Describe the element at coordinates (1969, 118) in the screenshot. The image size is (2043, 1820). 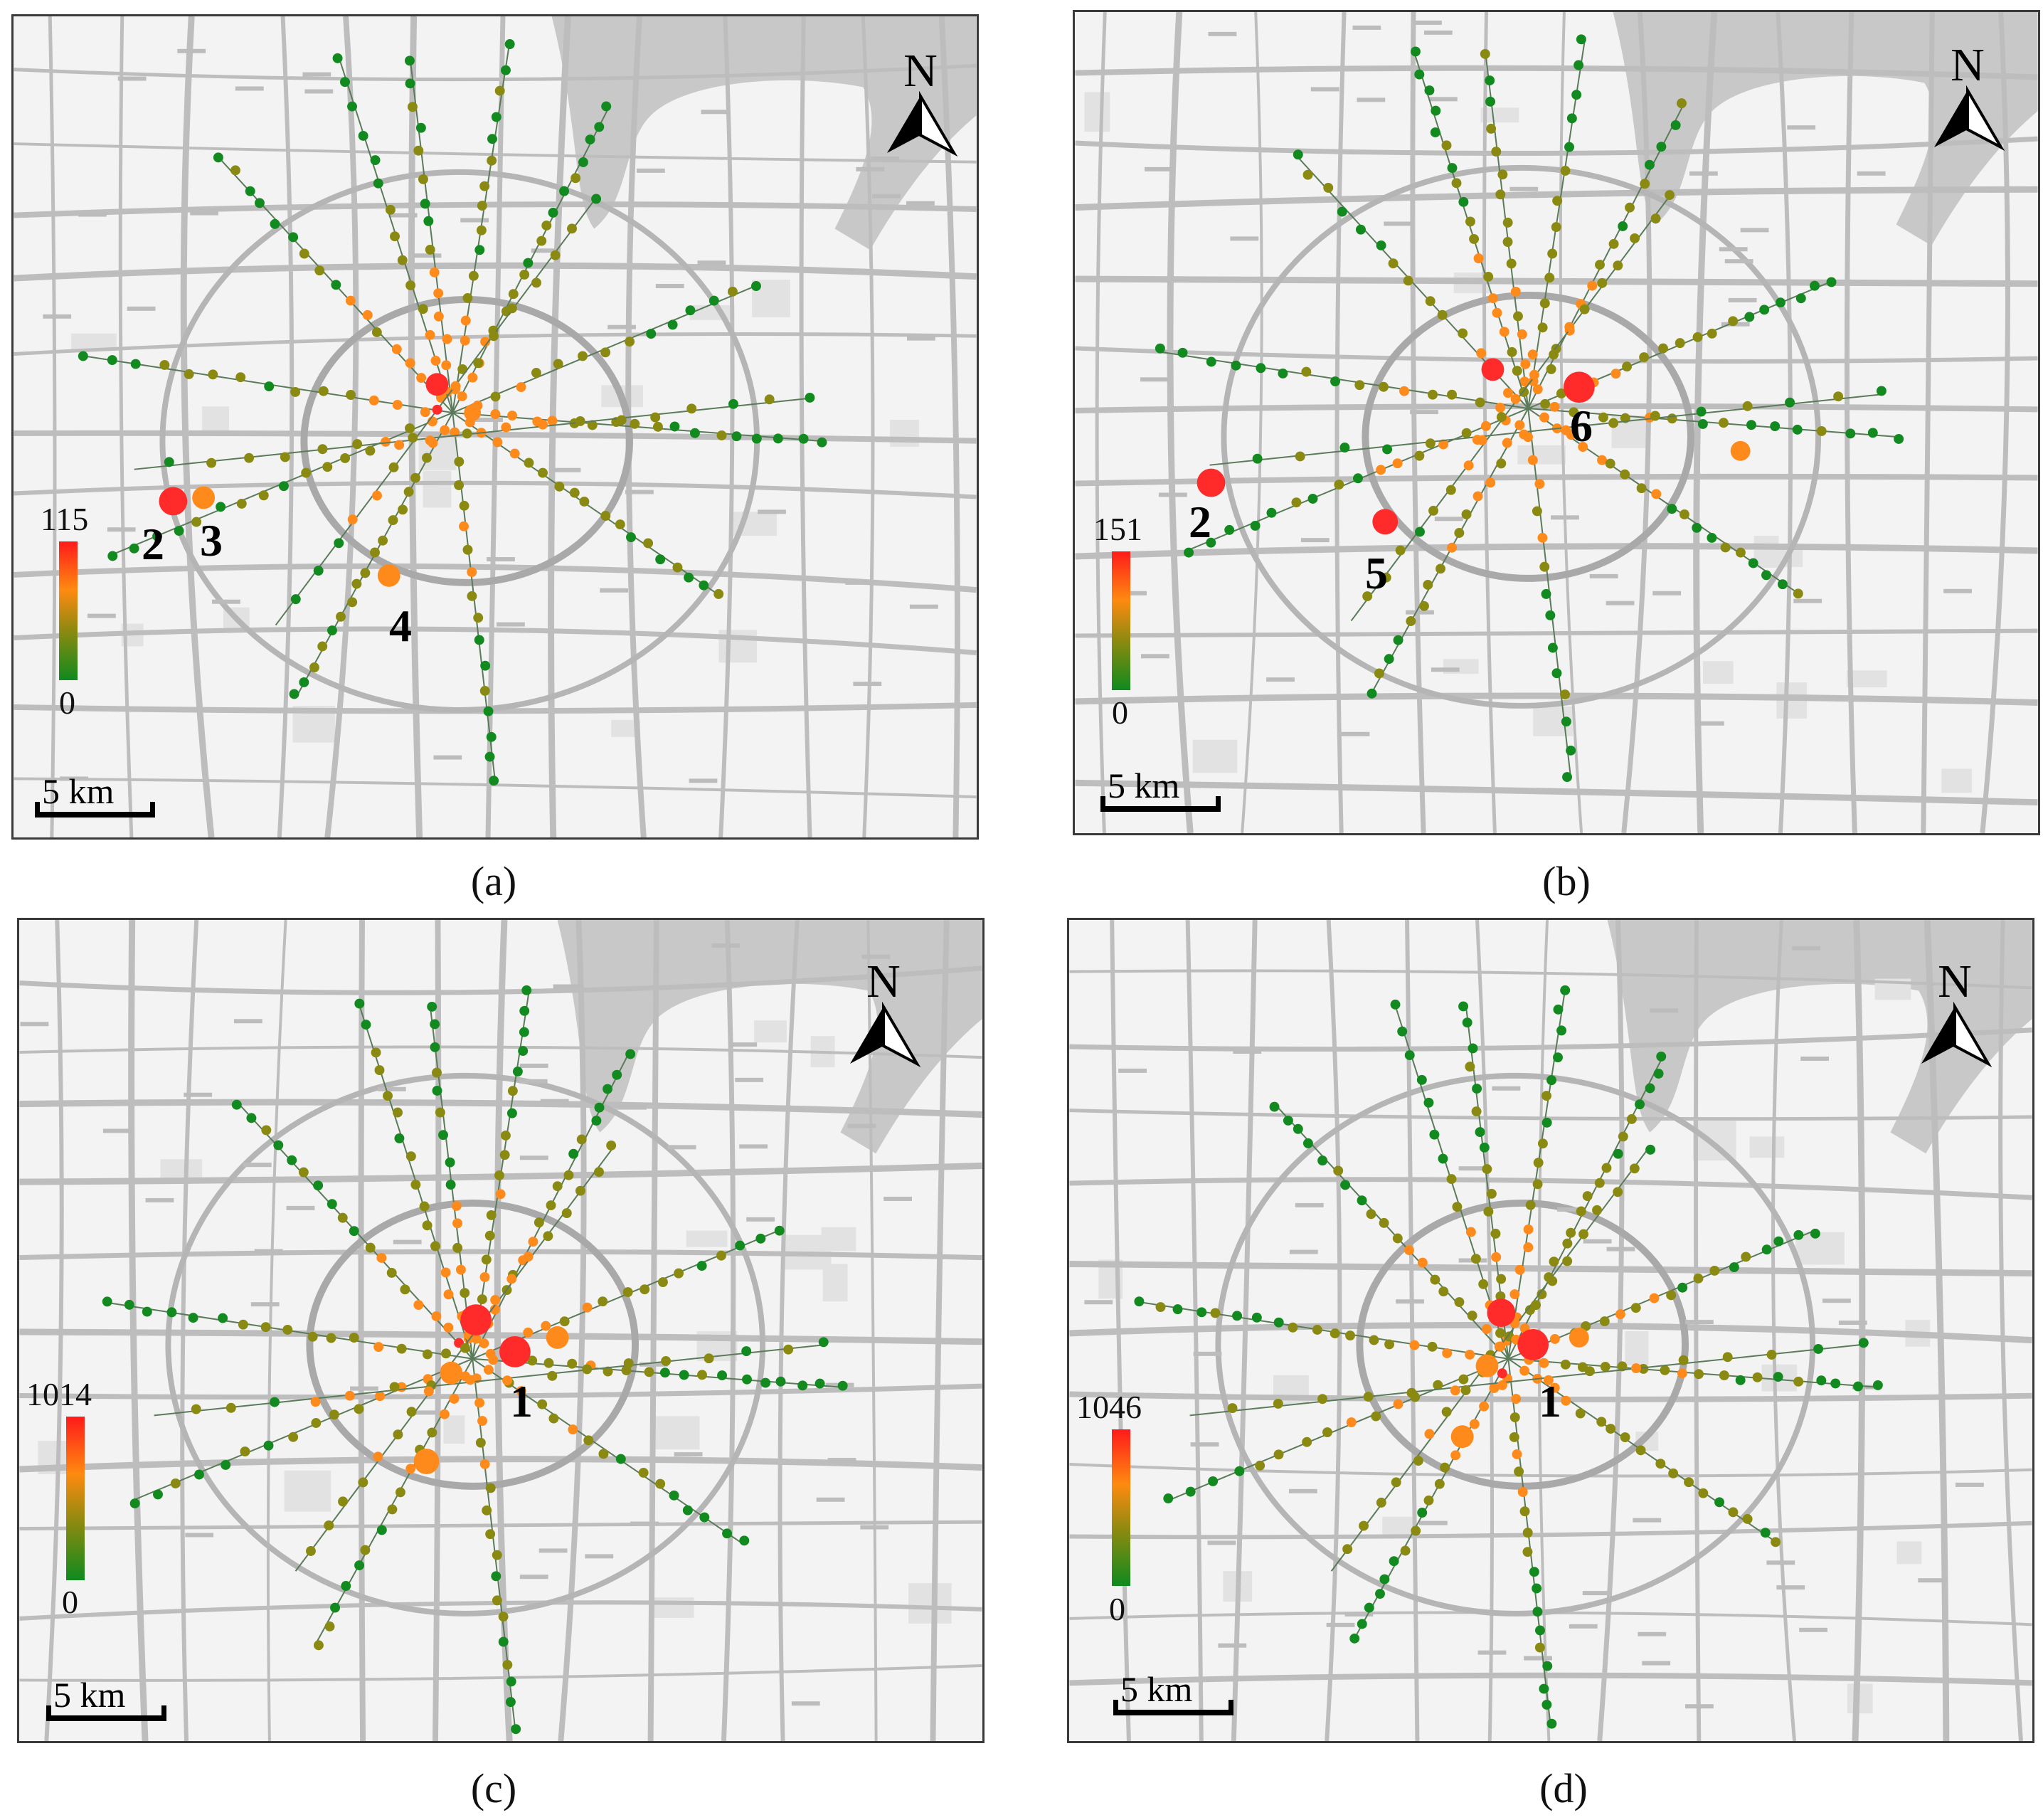
I see `north-arrow-shape` at that location.